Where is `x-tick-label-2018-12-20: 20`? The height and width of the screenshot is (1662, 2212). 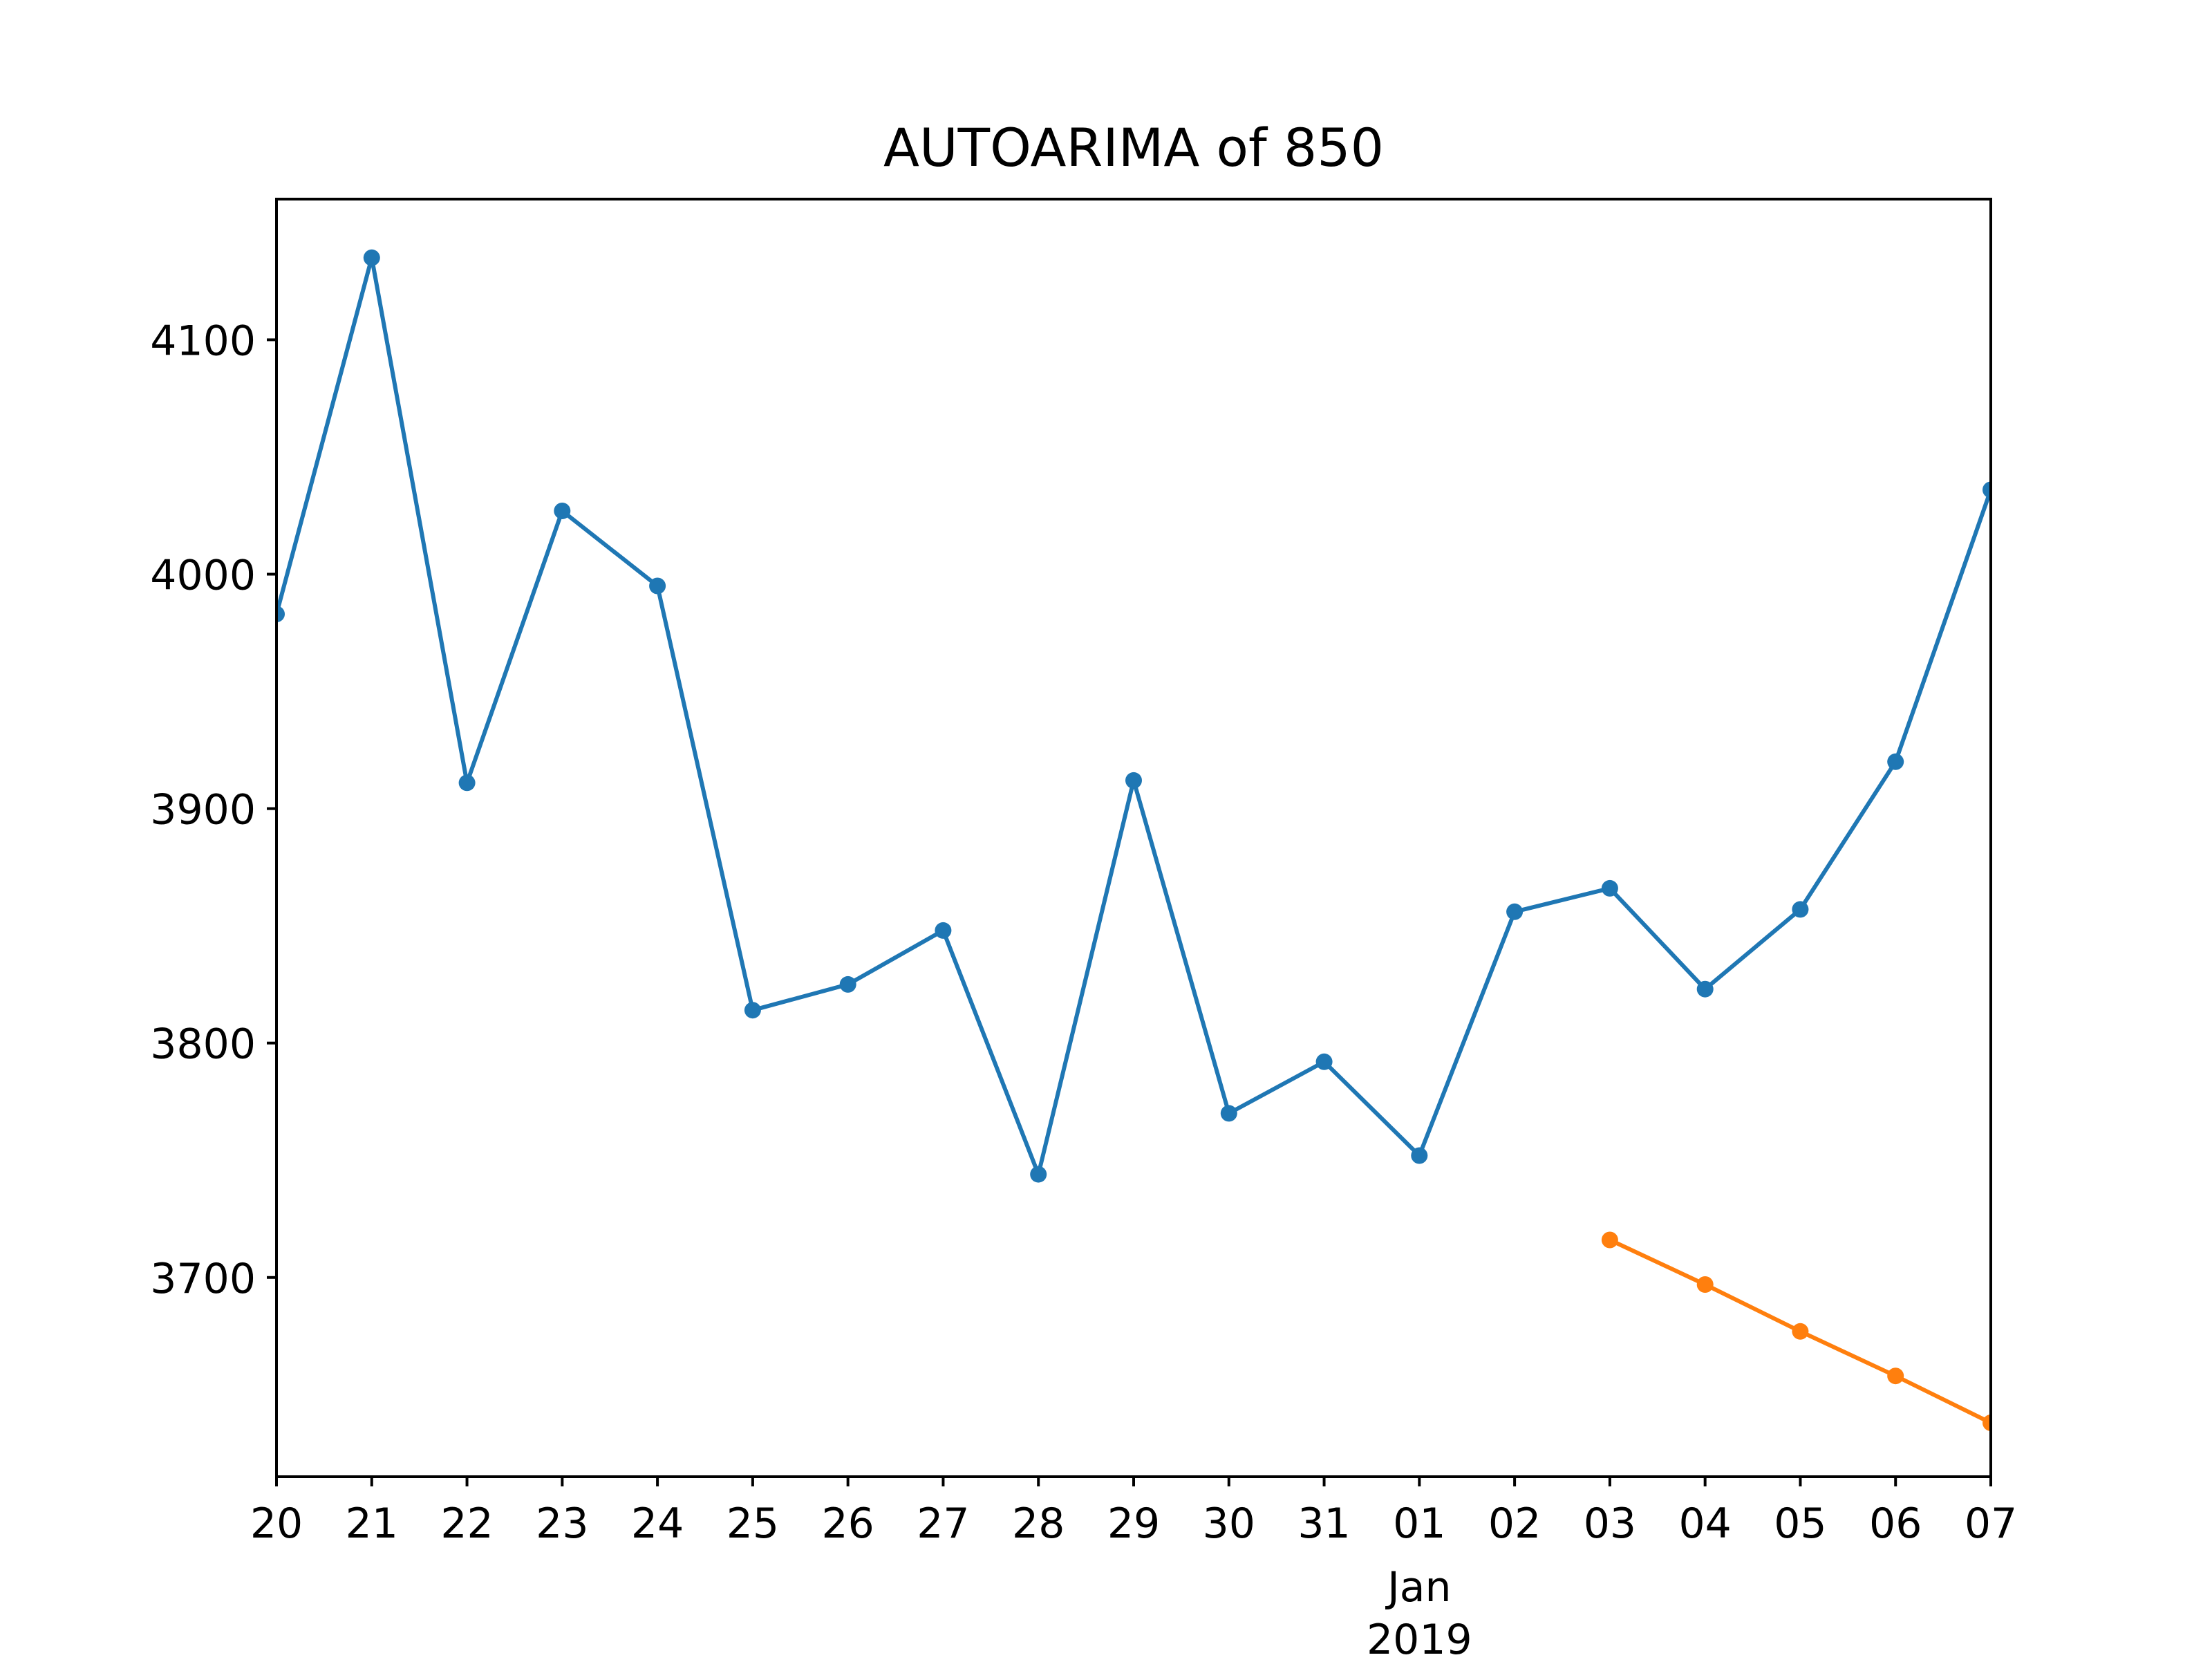
x-tick-label-2018-12-20: 20 is located at coordinates (276, 1524).